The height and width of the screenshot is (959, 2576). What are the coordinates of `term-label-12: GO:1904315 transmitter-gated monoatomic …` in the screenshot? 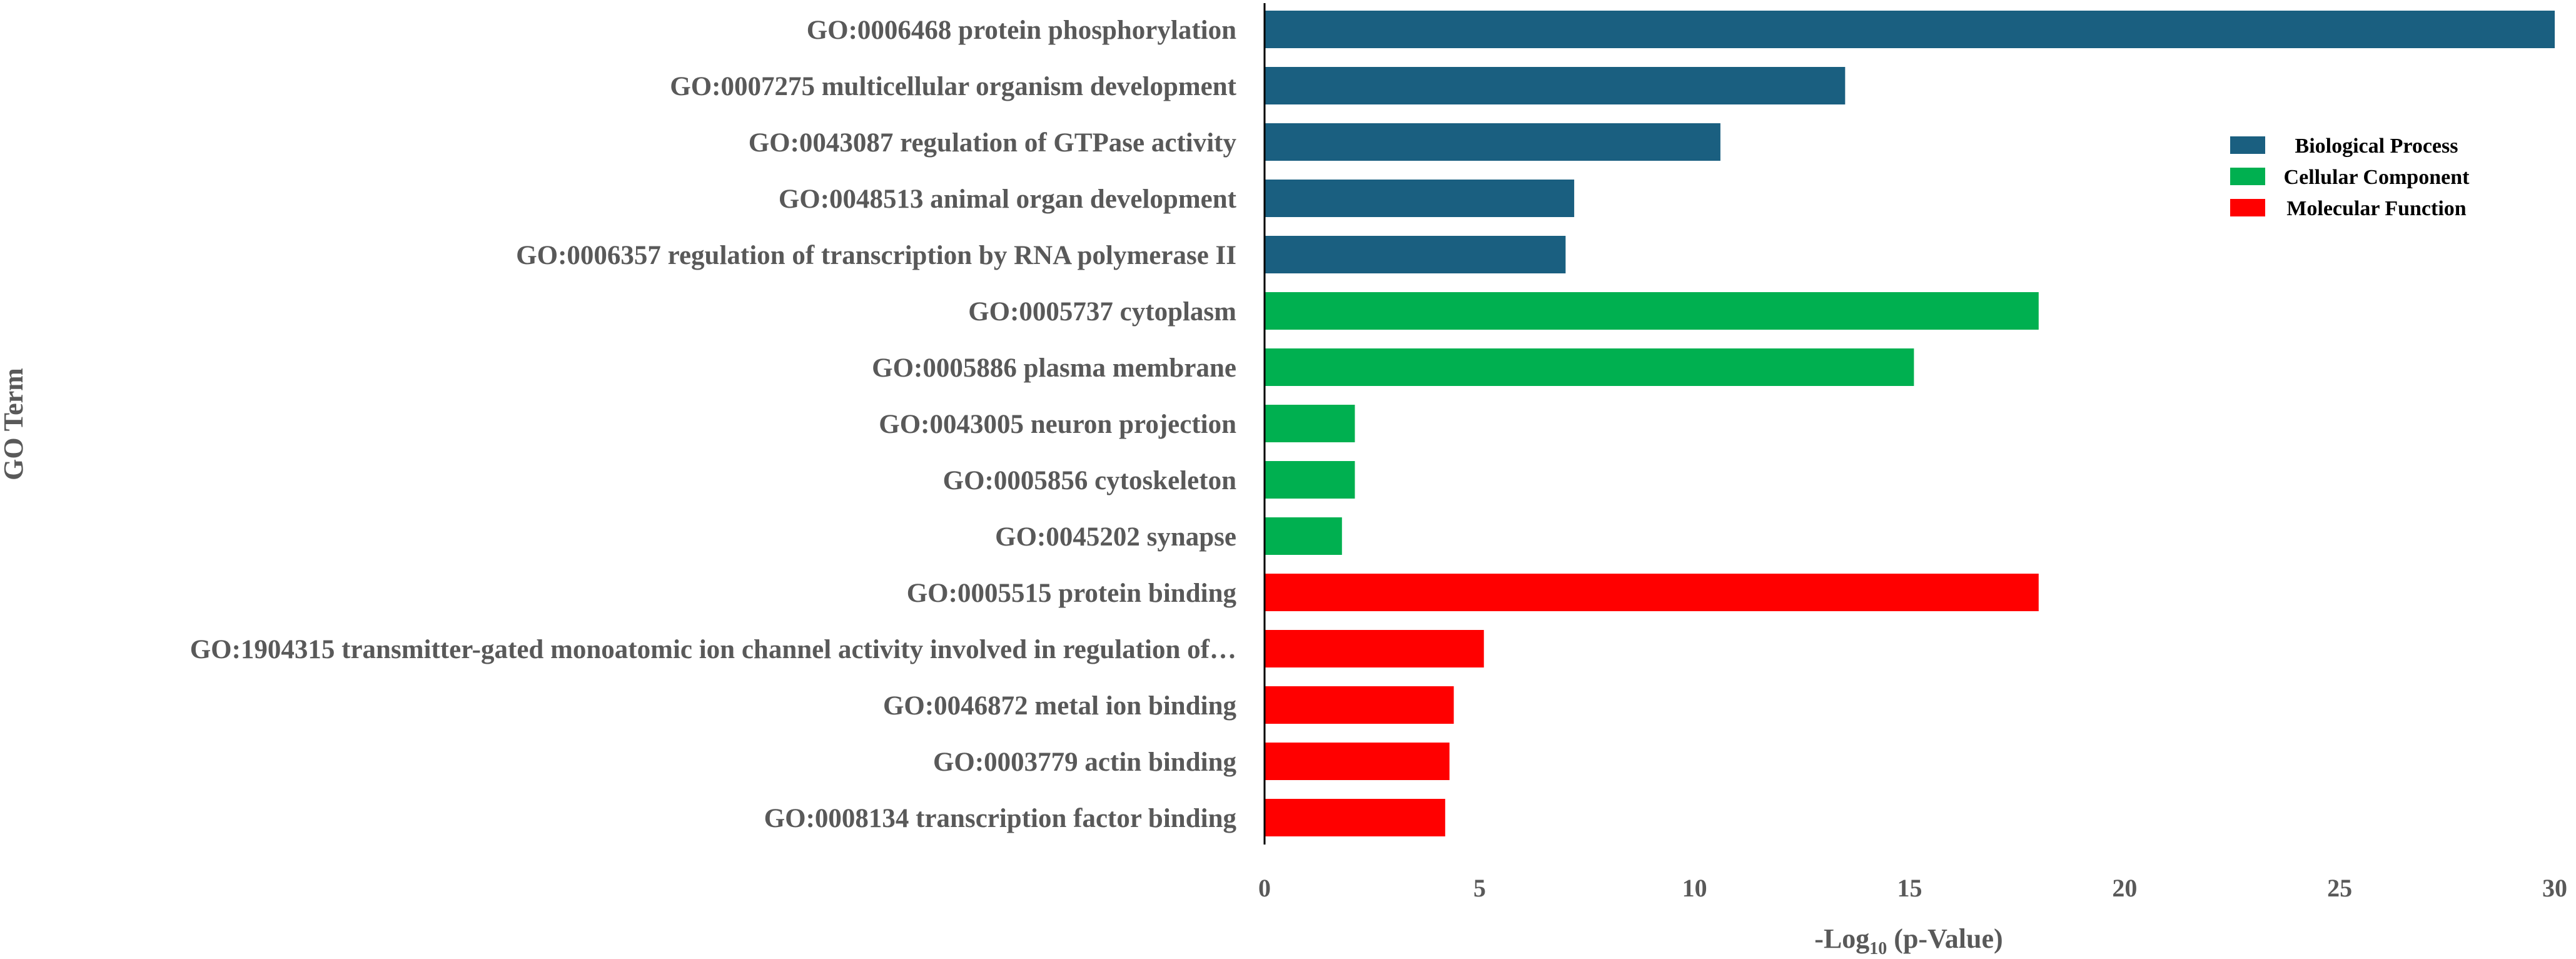 It's located at (713, 649).